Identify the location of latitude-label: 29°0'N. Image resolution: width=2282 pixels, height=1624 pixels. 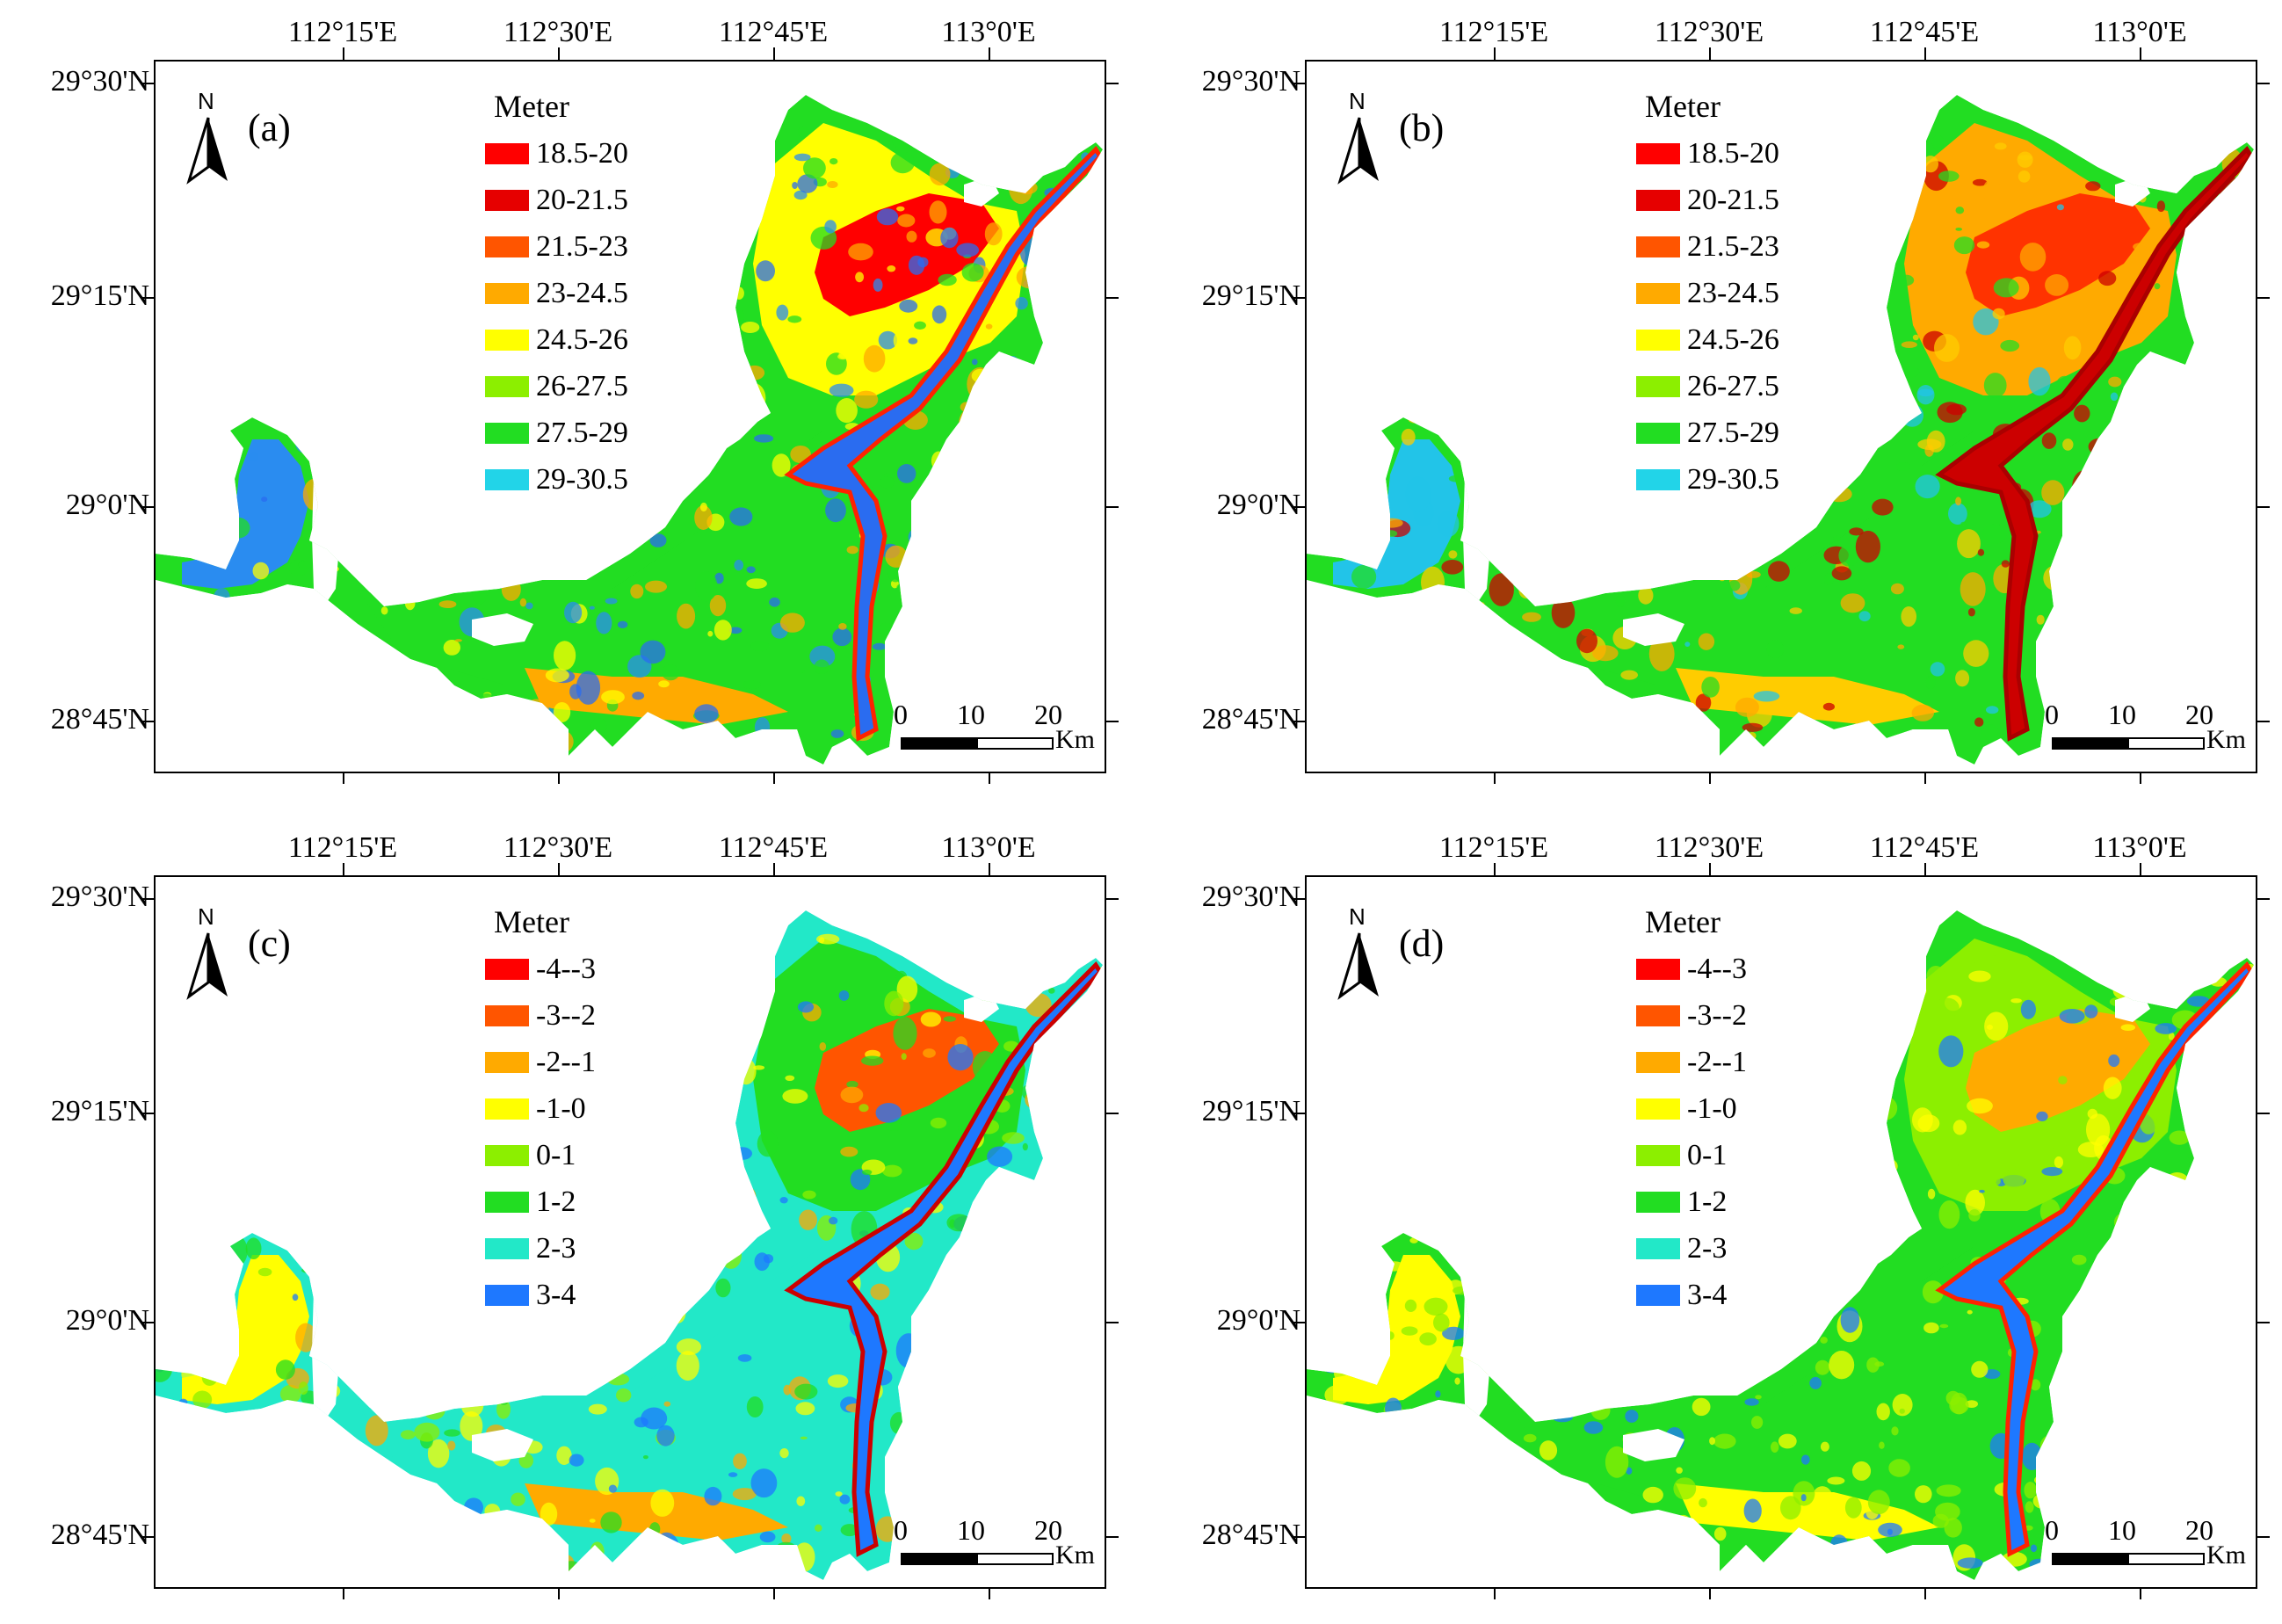
(1258, 505).